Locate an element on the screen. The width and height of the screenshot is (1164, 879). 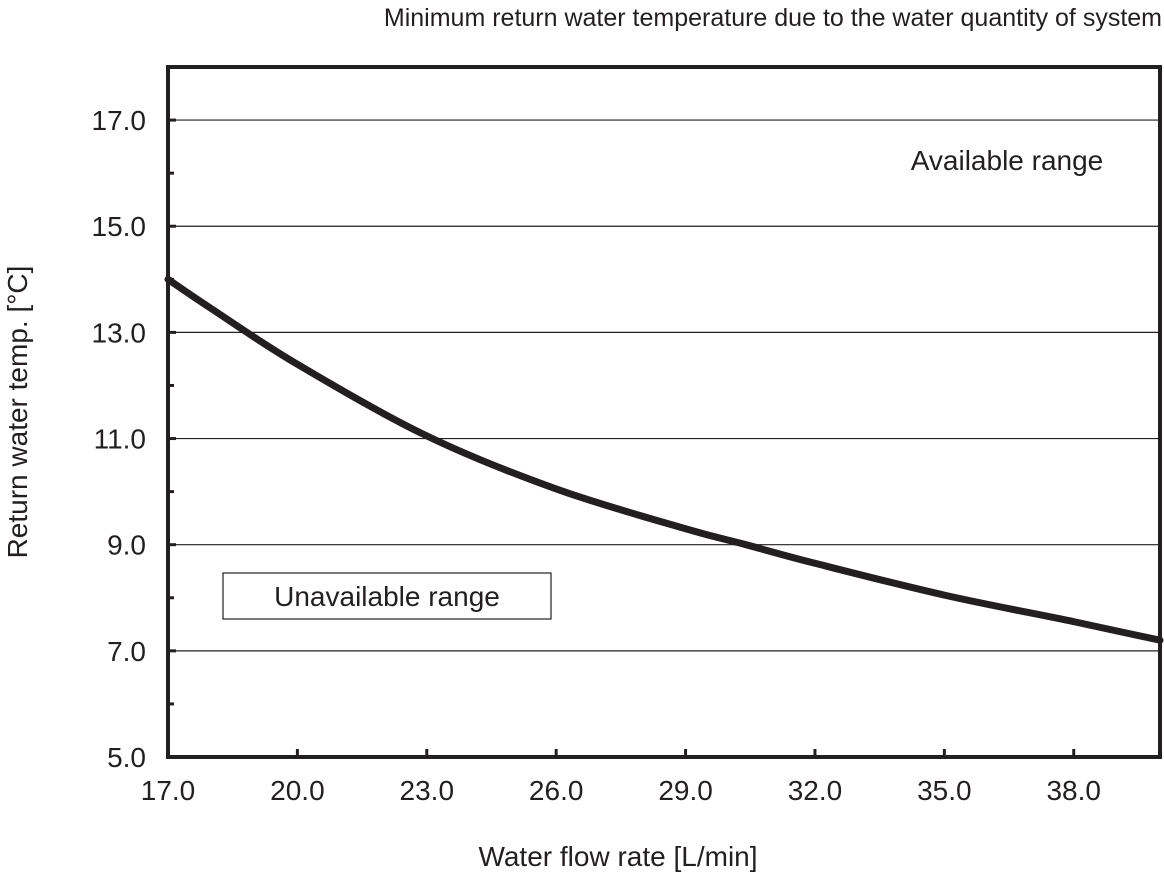
y-tick-label: 13.0 is located at coordinates (119, 332).